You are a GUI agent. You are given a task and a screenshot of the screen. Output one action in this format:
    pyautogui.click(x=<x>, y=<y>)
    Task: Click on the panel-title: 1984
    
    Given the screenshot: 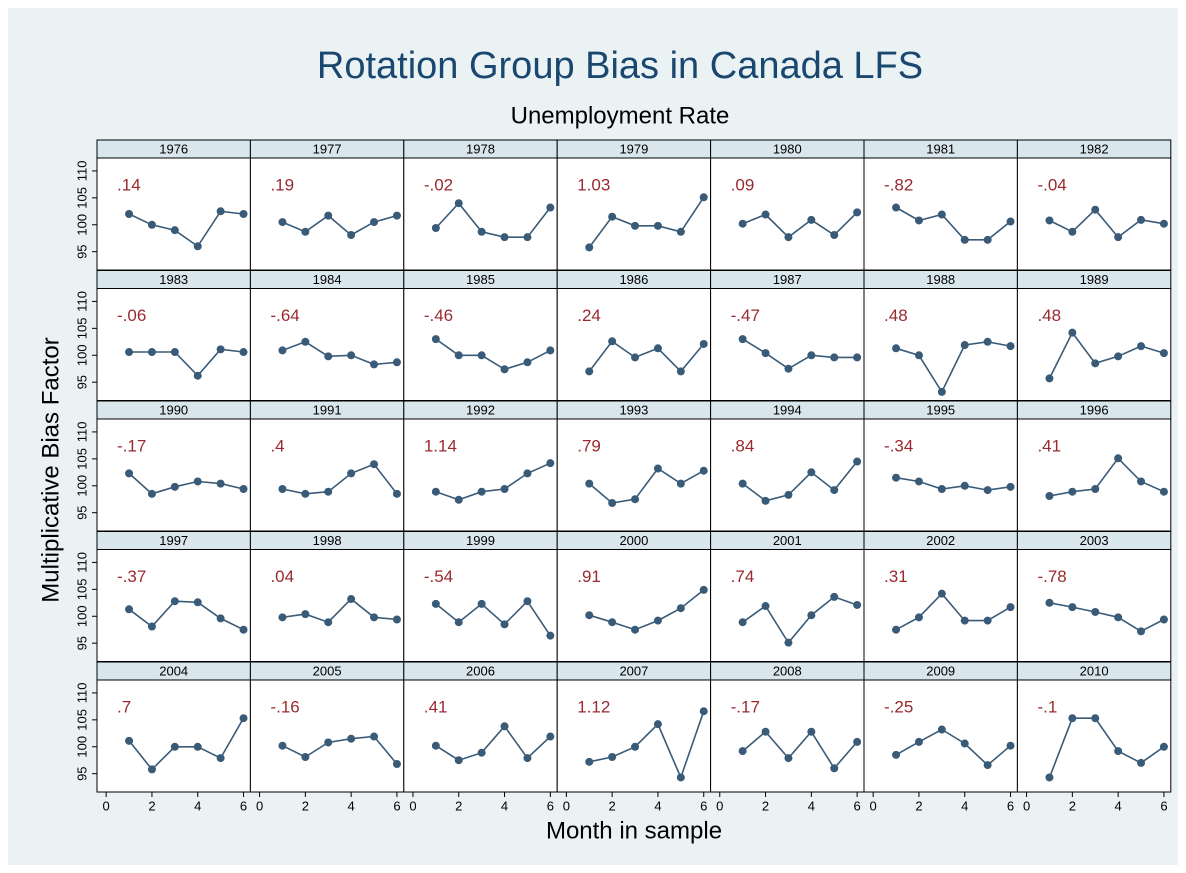 What is the action you would take?
    pyautogui.click(x=327, y=279)
    